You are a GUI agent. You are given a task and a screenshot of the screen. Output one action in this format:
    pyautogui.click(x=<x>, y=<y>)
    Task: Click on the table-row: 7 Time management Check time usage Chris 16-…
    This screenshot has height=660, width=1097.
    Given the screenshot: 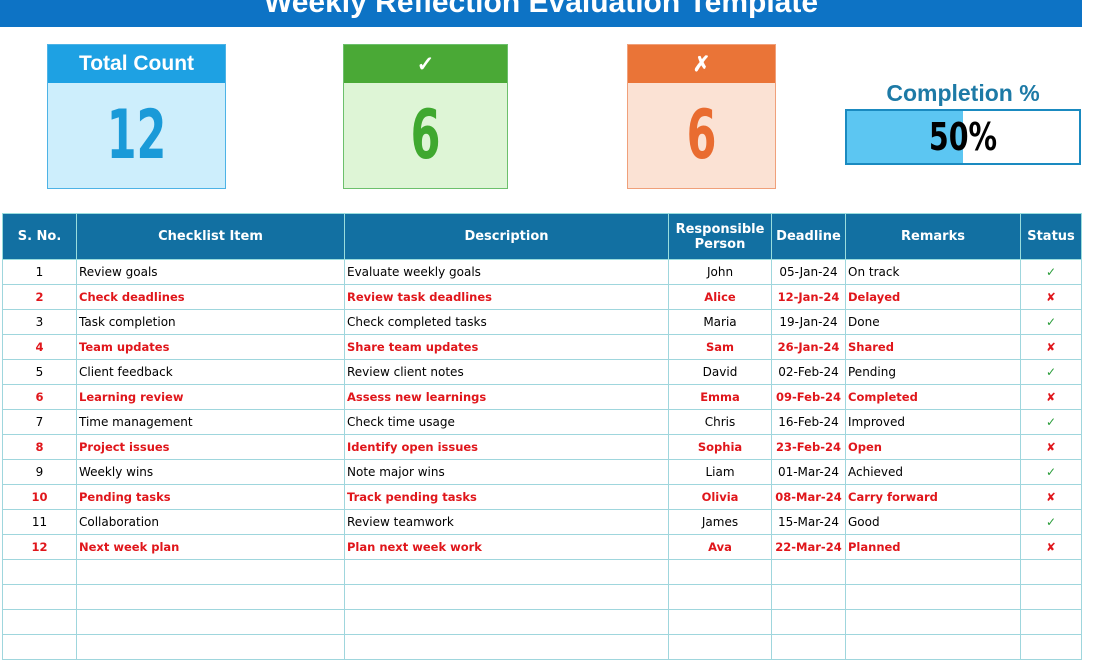 What is the action you would take?
    pyautogui.click(x=542, y=422)
    